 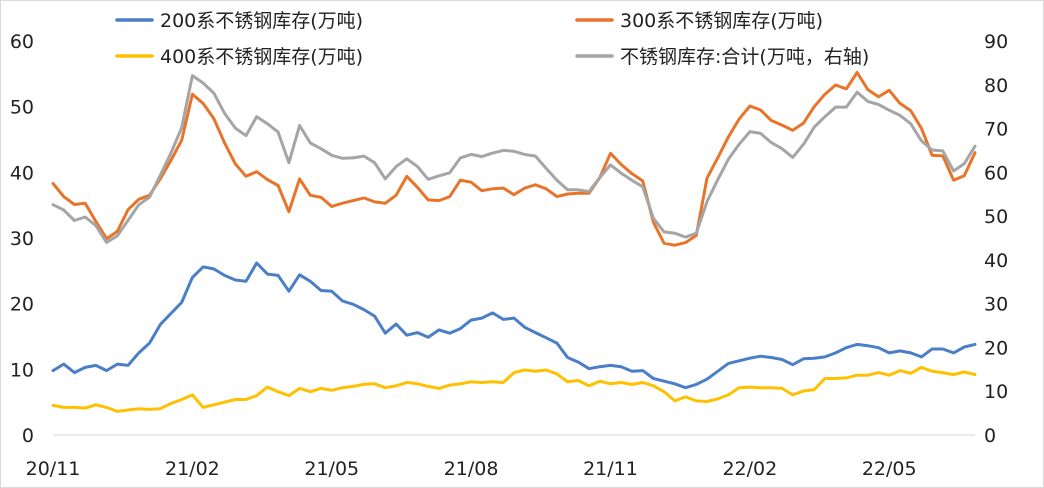 I want to click on y-right-tick-label: 90, so click(x=996, y=42).